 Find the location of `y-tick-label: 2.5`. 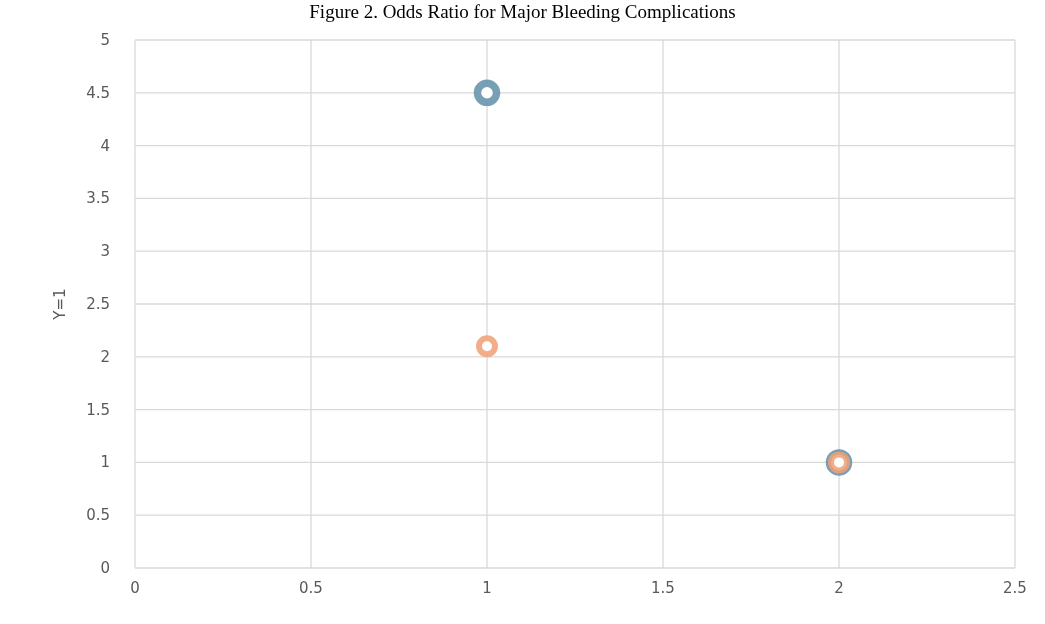

y-tick-label: 2.5 is located at coordinates (98, 304).